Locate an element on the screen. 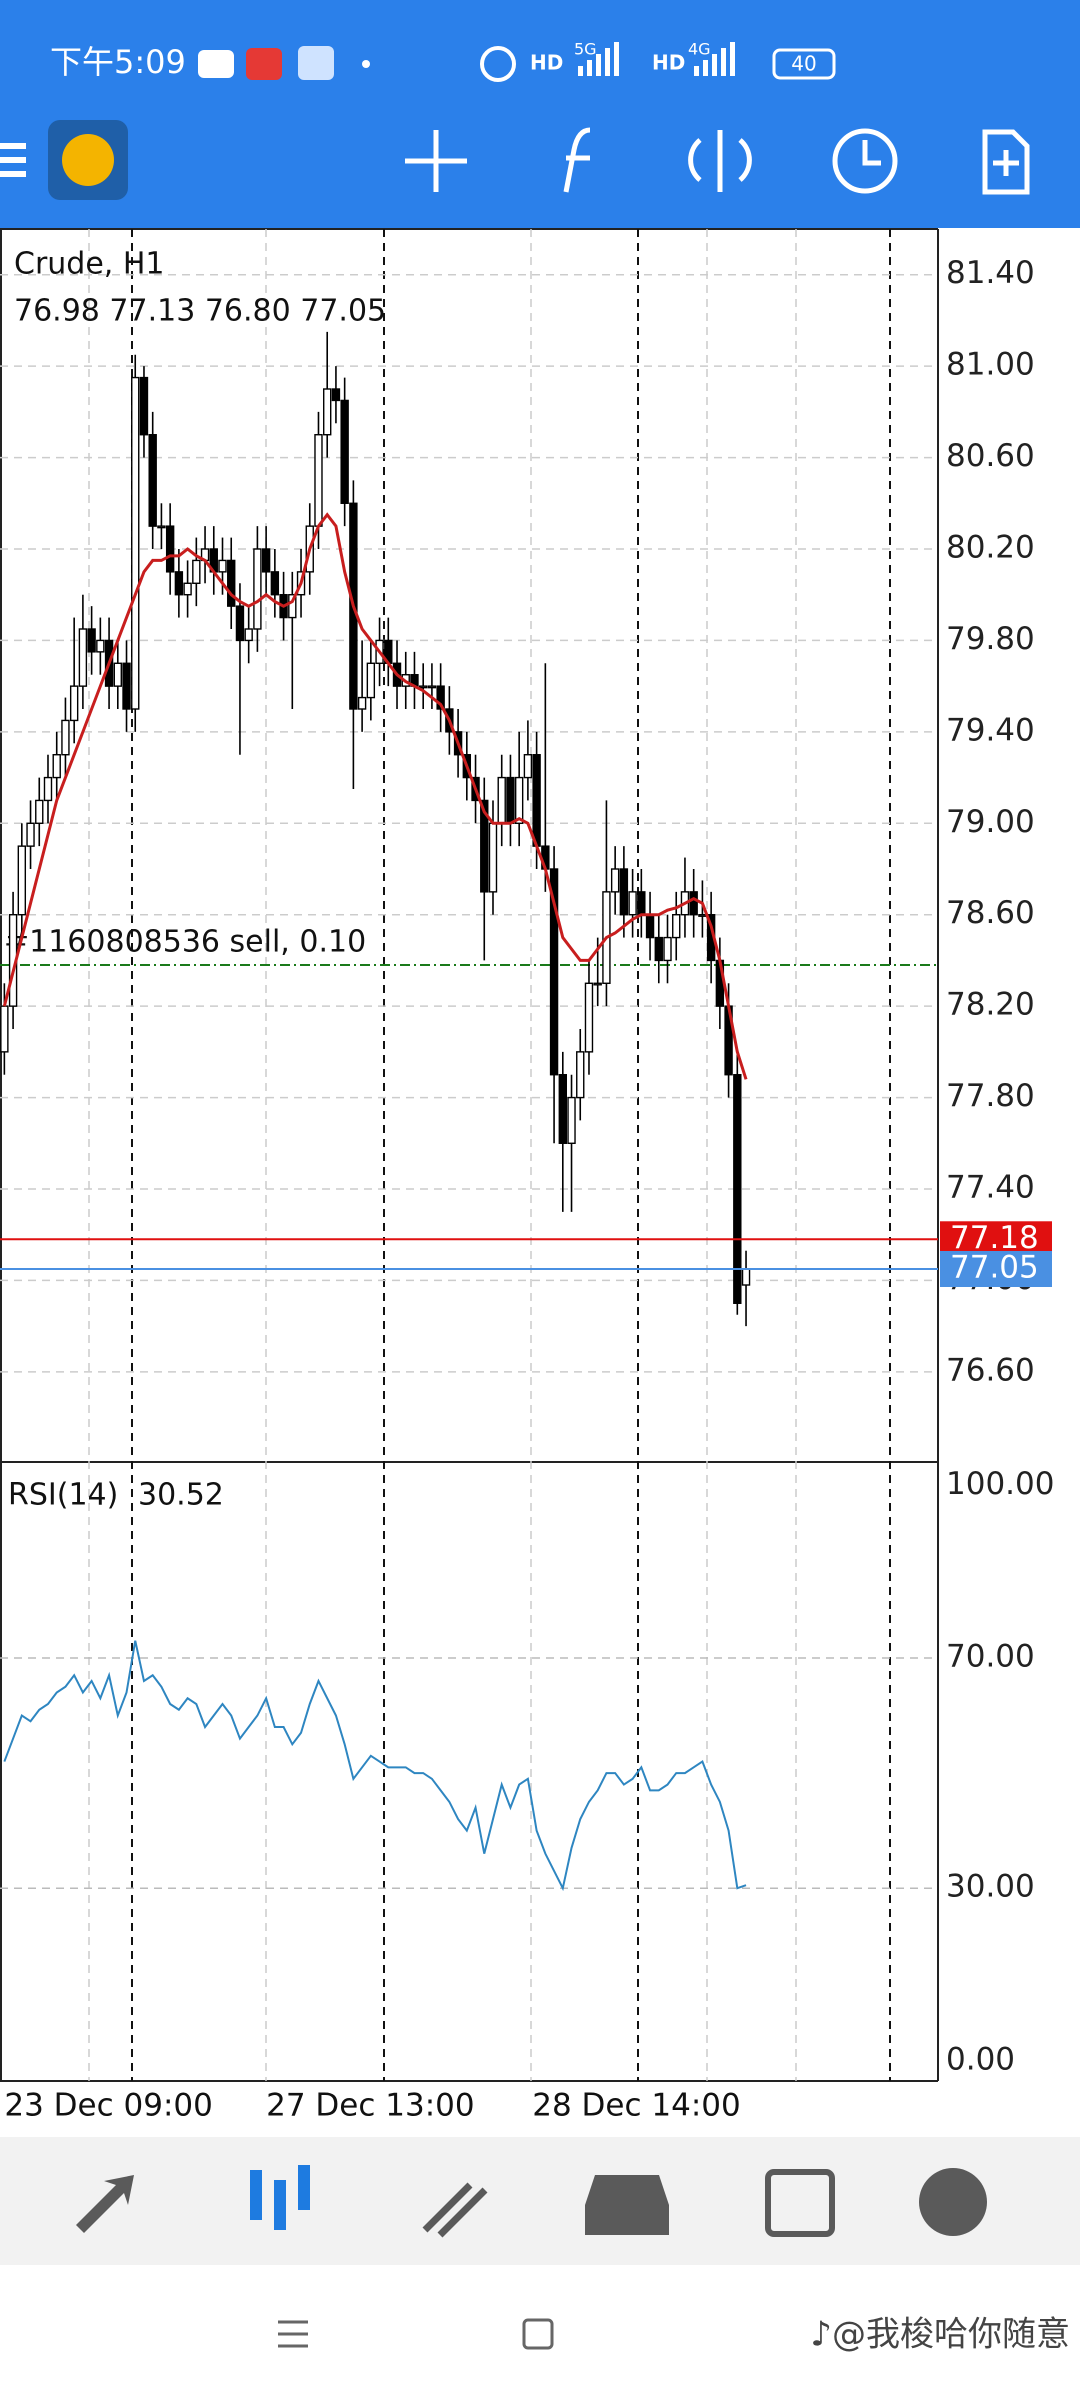  indicator-title: RSI(14) is located at coordinates (63, 1495).